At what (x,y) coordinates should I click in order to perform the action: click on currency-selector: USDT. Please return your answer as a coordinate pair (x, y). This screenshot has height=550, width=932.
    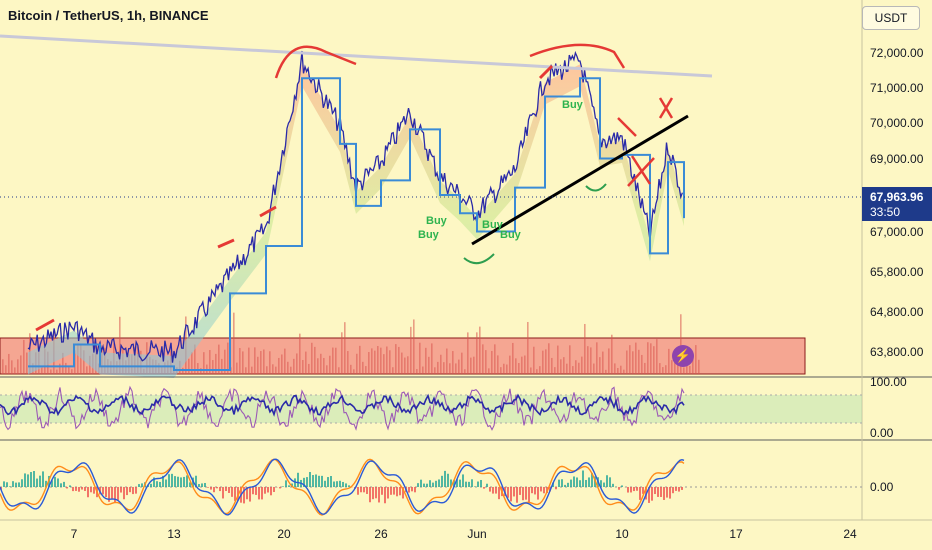
    Looking at the image, I should click on (891, 18).